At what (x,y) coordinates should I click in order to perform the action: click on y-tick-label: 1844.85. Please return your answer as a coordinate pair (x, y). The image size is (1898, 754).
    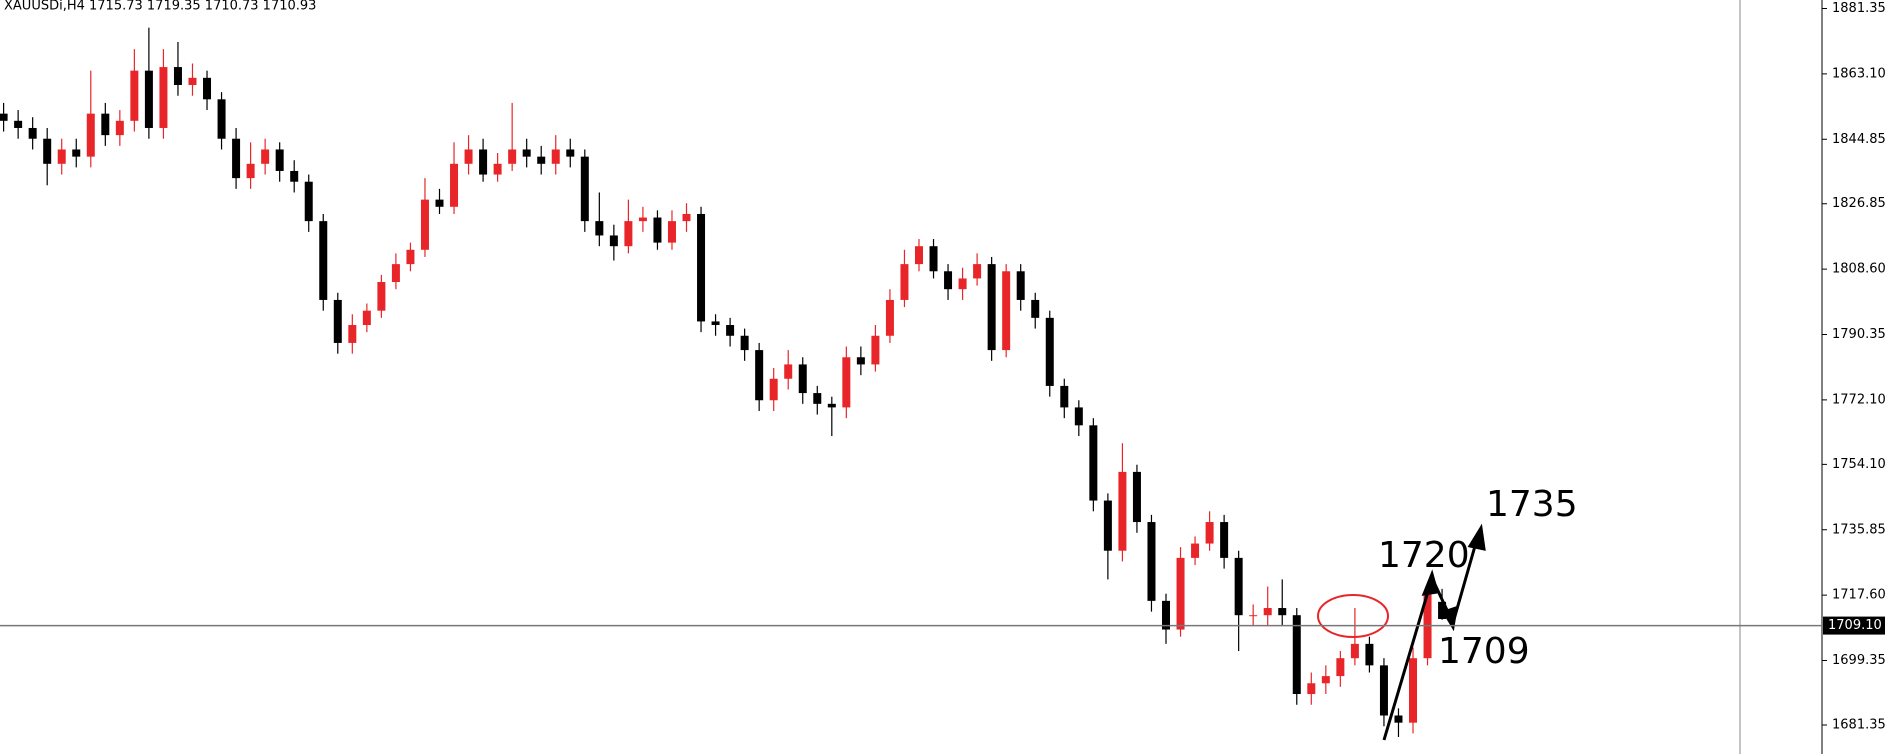
    Looking at the image, I should click on (1859, 139).